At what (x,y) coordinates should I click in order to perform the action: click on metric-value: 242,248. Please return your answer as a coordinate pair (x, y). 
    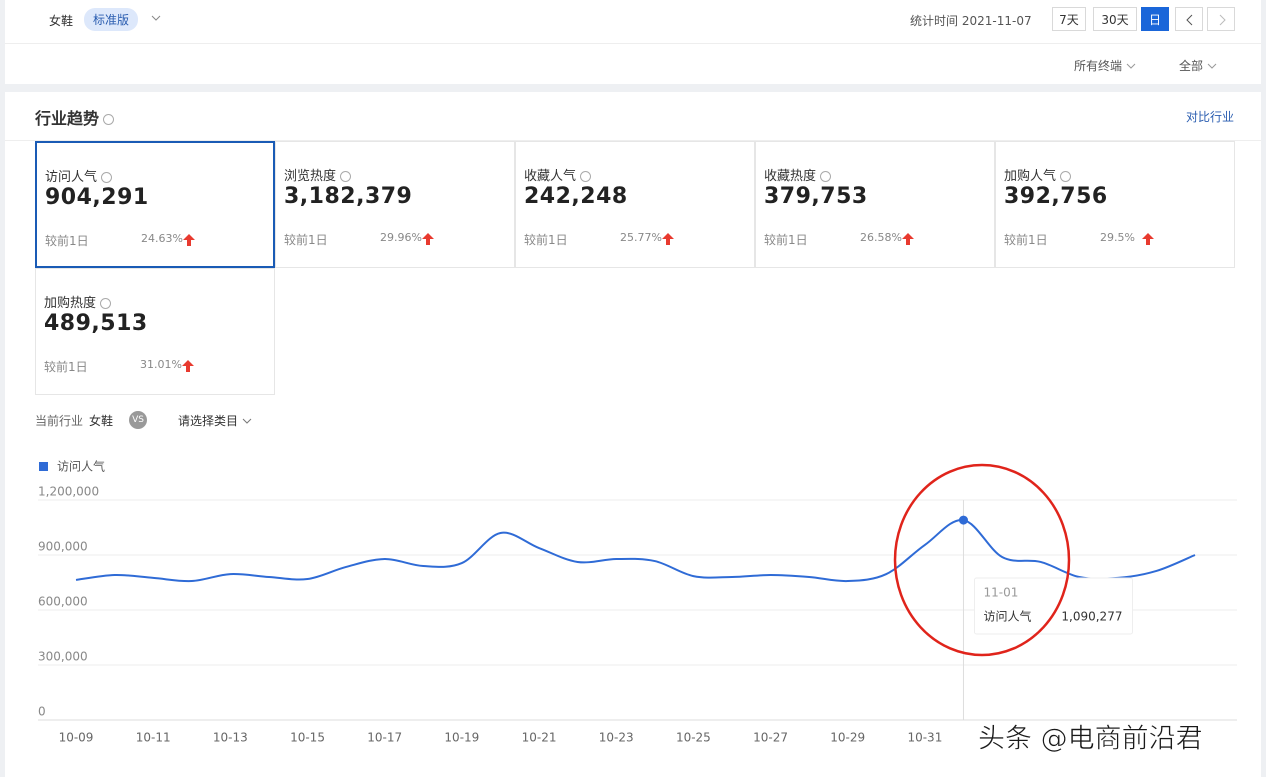
    Looking at the image, I should click on (576, 196).